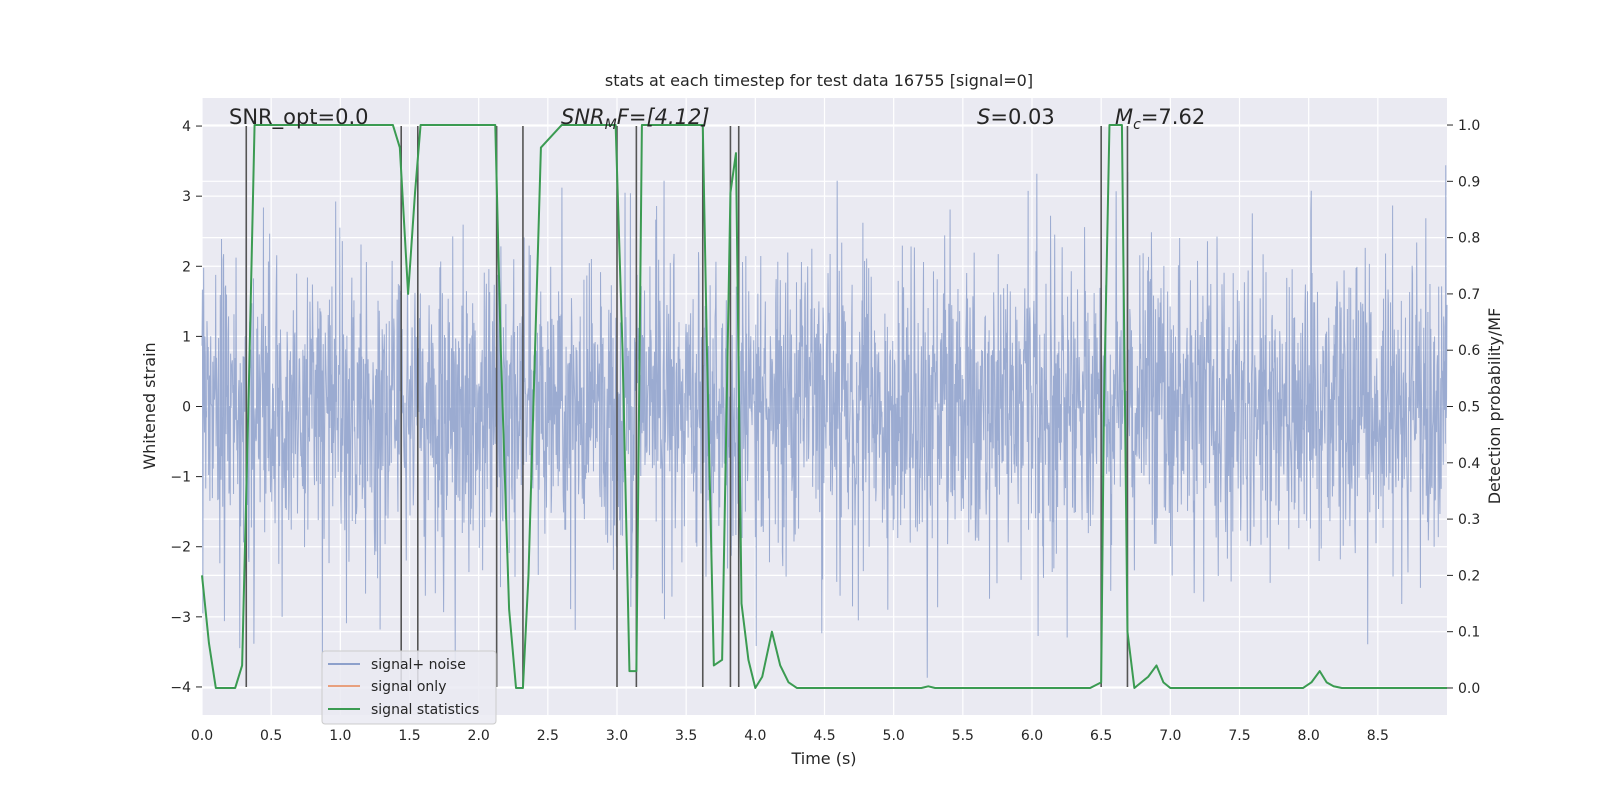 The height and width of the screenshot is (800, 1600). I want to click on y2-tick-label-9: 0.9, so click(1469, 182).